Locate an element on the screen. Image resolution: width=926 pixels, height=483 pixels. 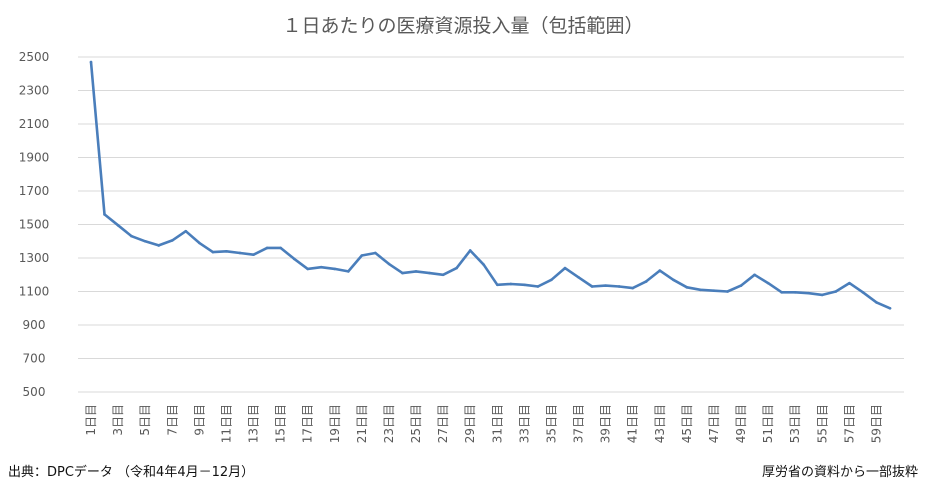
x-tick-label: 31日目 is located at coordinates (497, 423).